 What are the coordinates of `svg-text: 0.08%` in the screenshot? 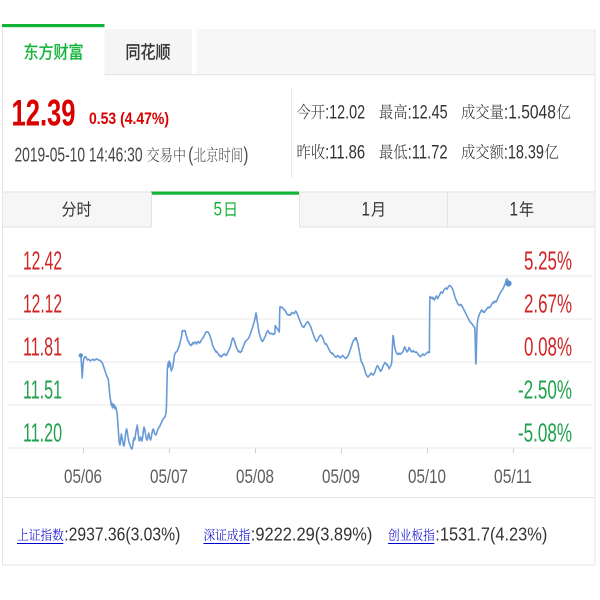 It's located at (548, 347).